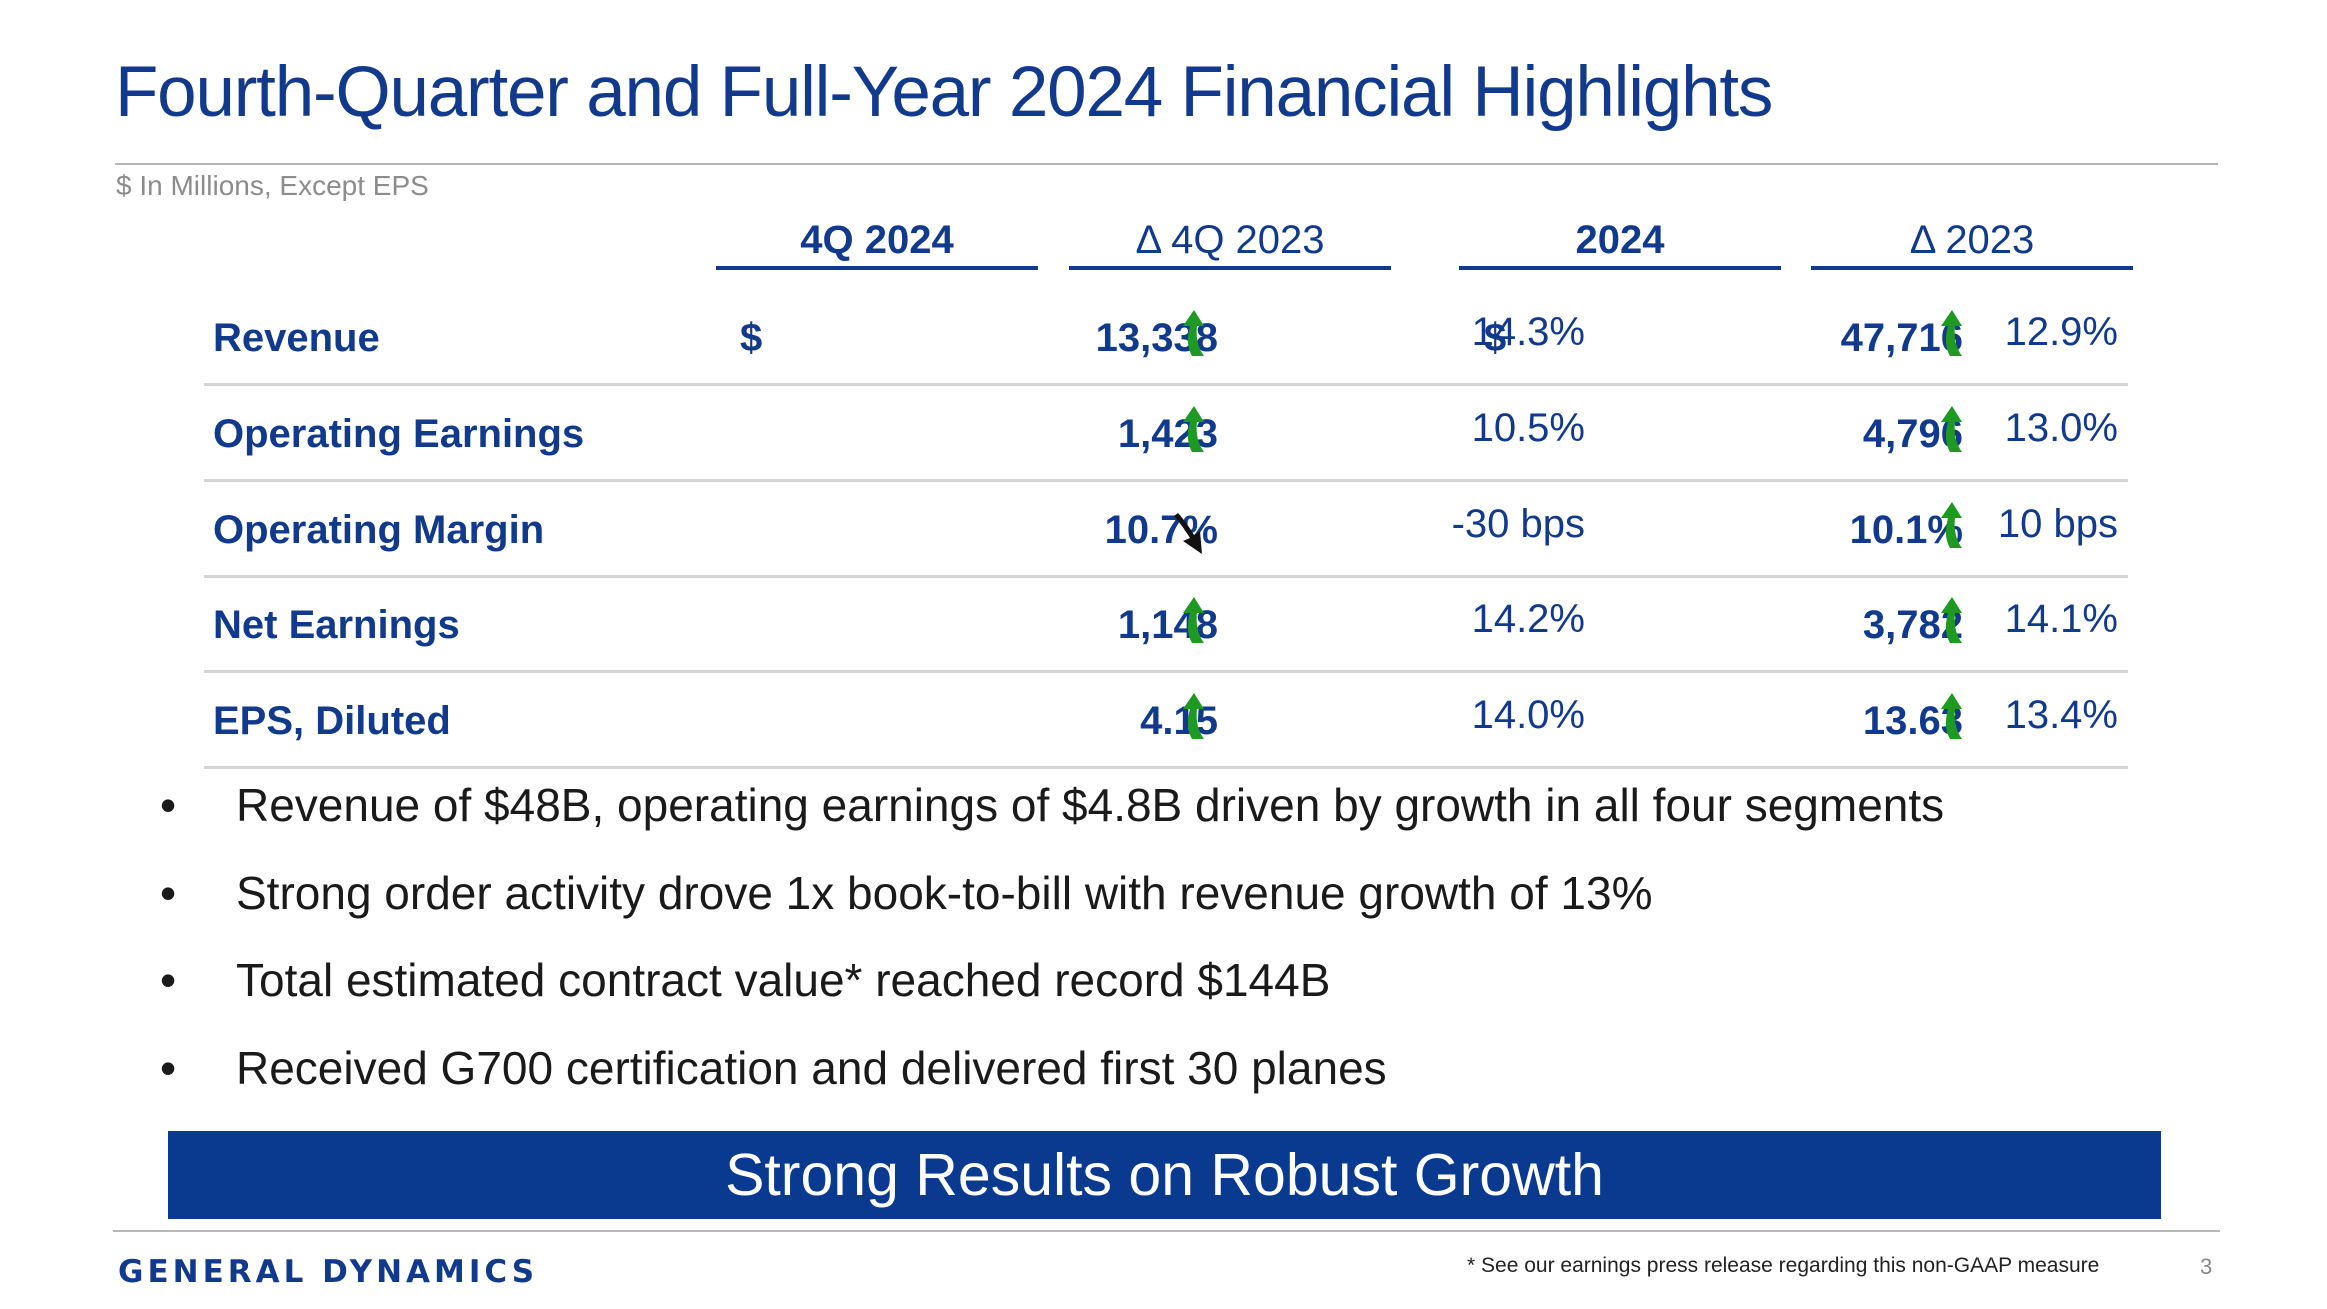 The height and width of the screenshot is (1309, 2327). Describe the element at coordinates (2206, 1266) in the screenshot. I see `page-number: 3` at that location.